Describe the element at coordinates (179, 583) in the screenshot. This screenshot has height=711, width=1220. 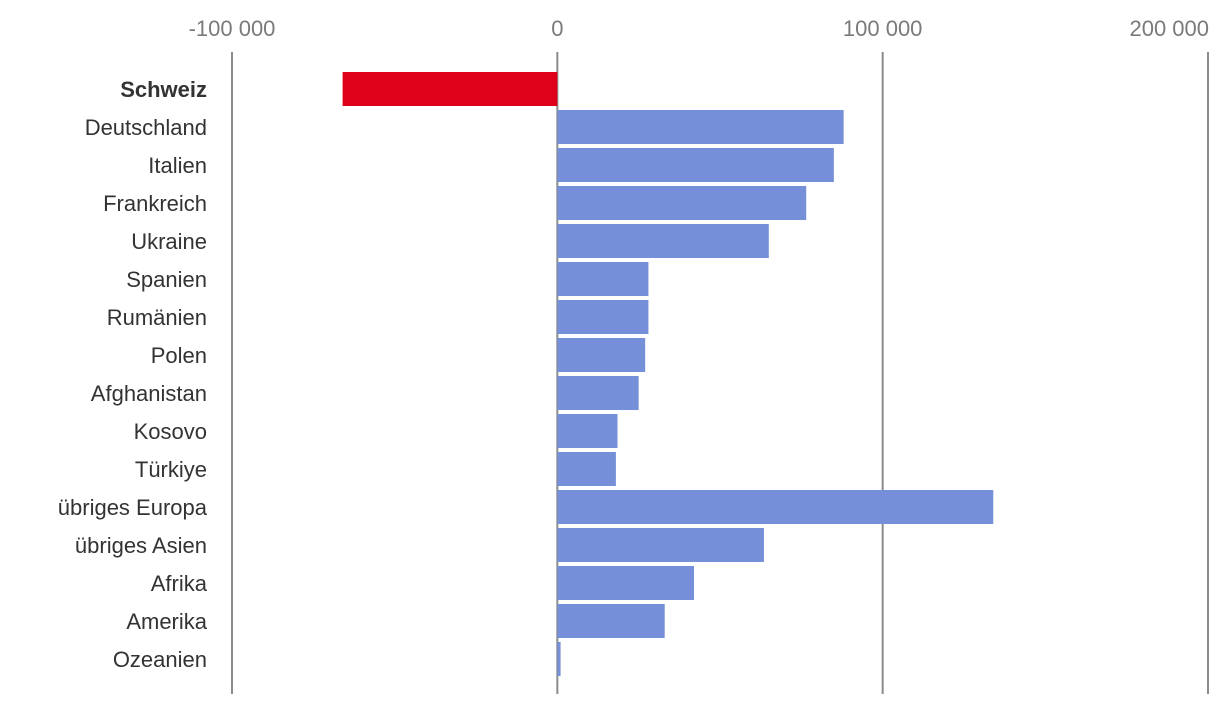
I see `category-label-13: Afrika` at that location.